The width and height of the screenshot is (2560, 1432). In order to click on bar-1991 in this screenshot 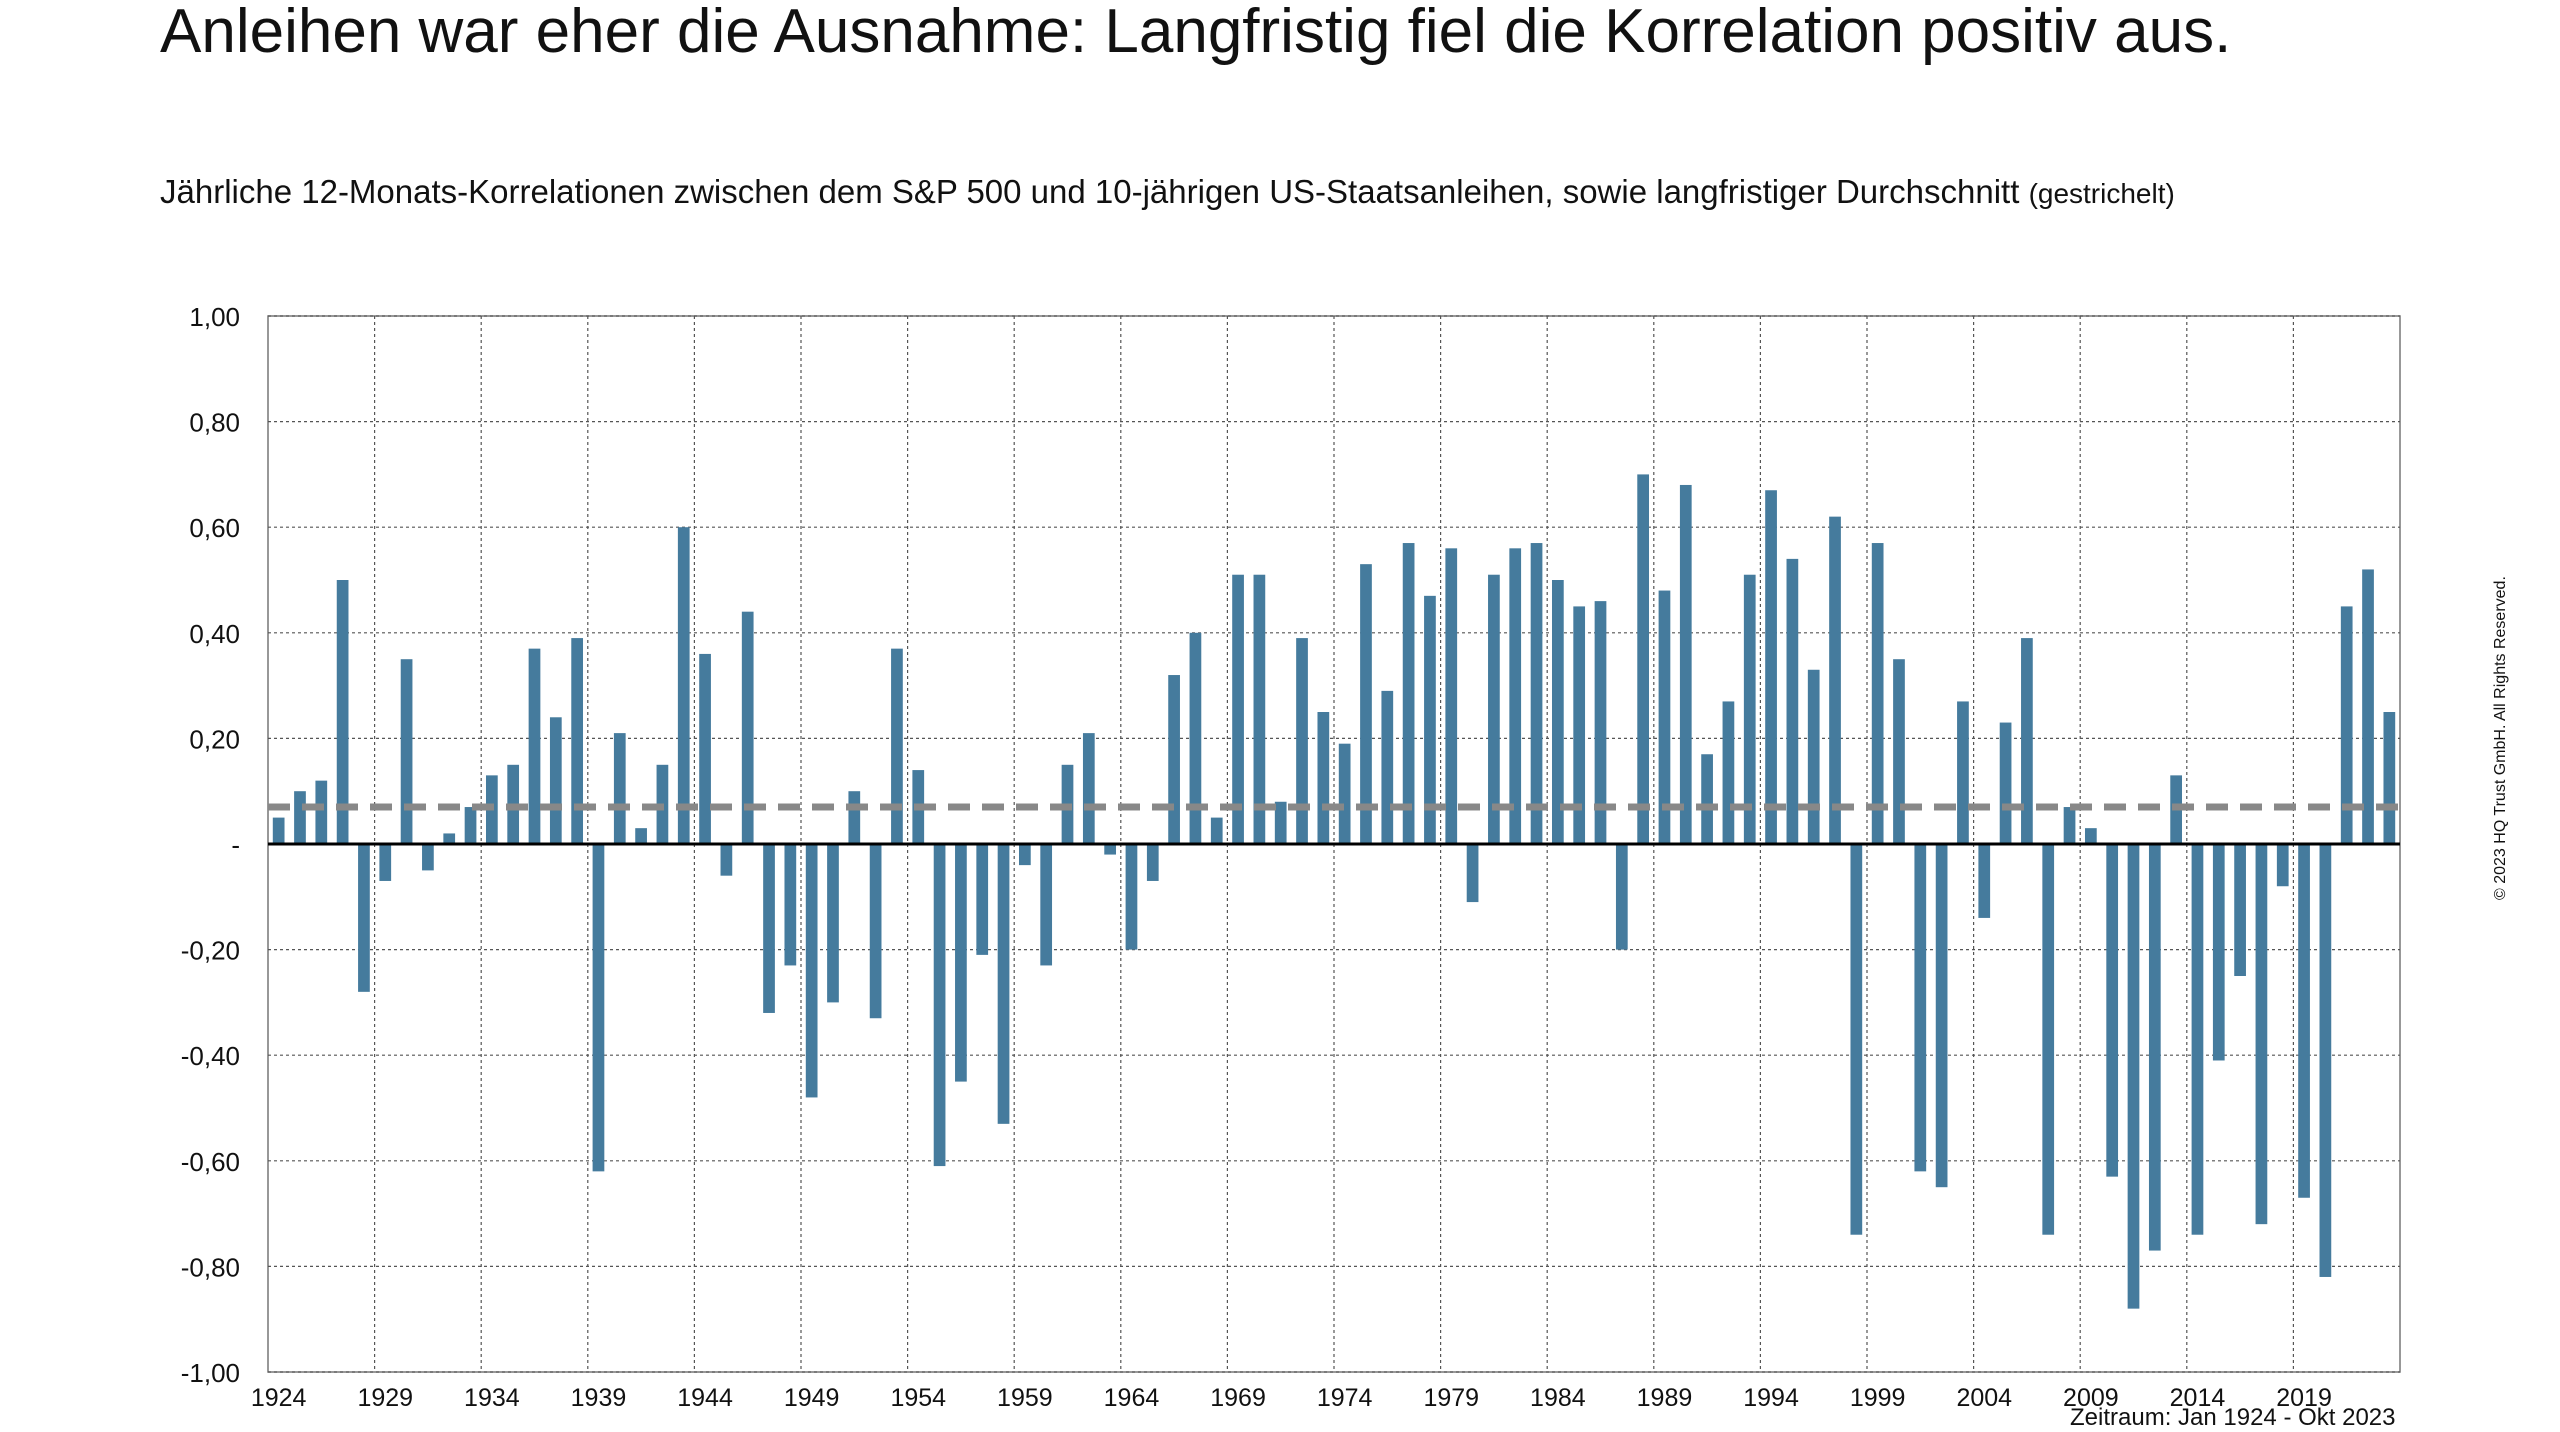, I will do `click(1707, 799)`.